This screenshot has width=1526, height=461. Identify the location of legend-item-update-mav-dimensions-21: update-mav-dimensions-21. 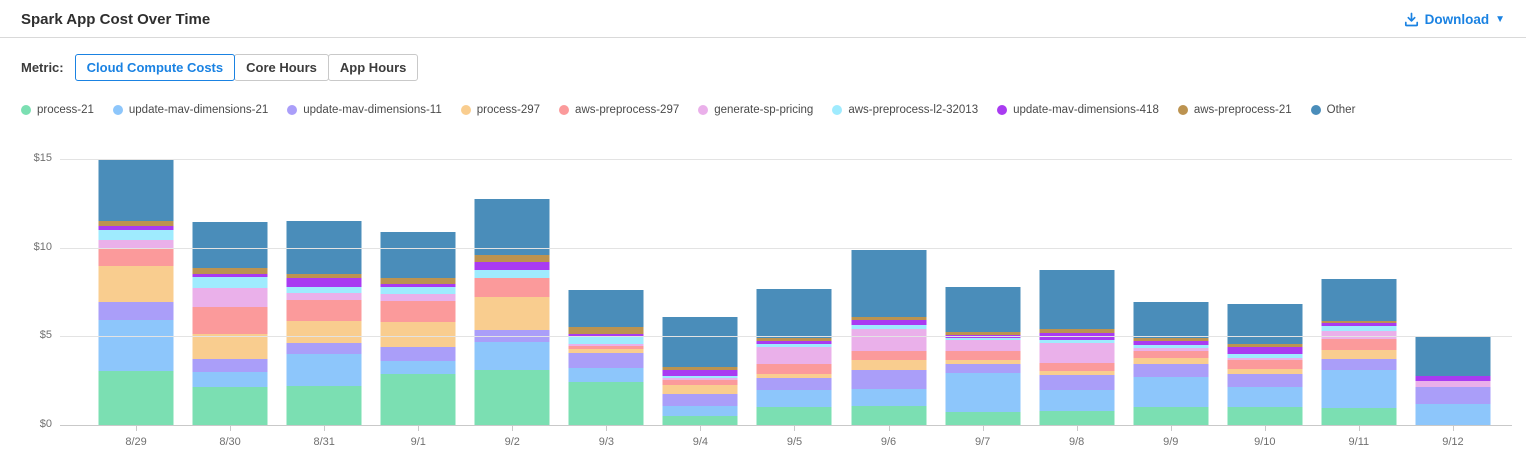
(190, 110).